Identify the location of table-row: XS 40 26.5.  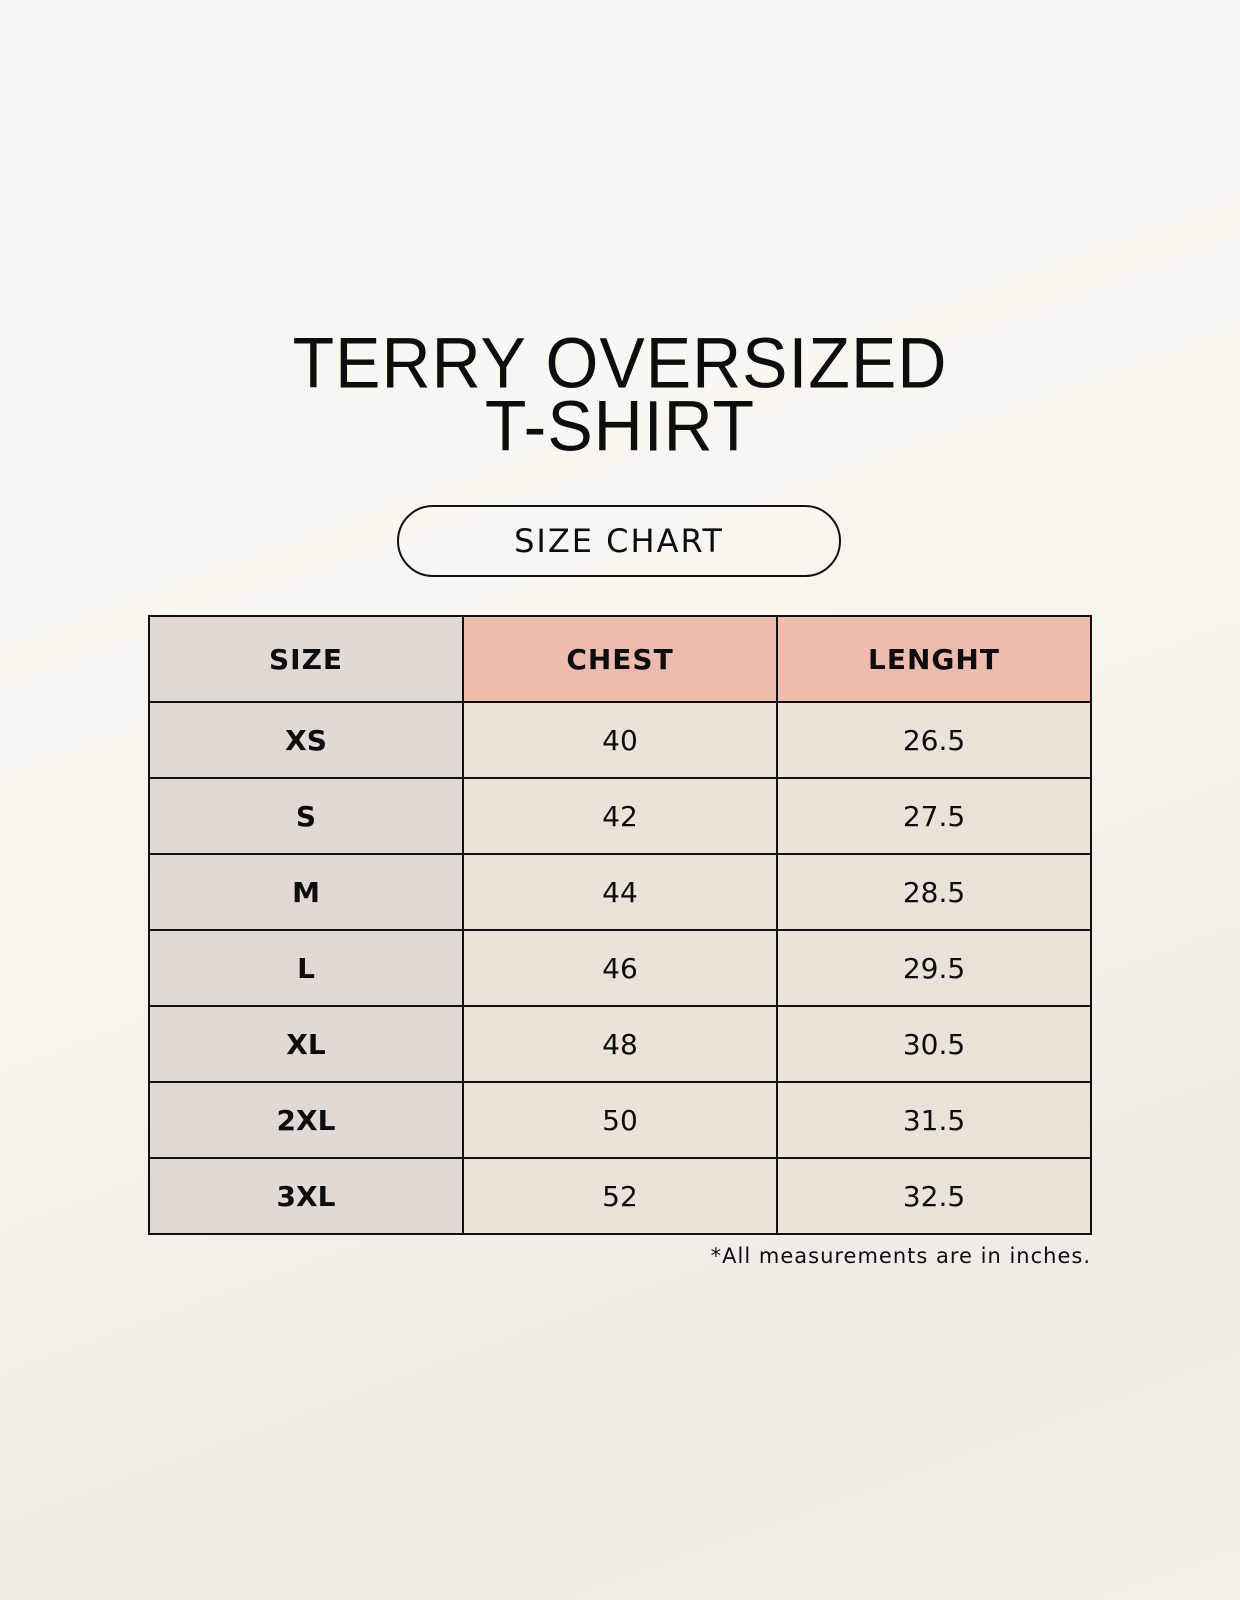
(620, 740).